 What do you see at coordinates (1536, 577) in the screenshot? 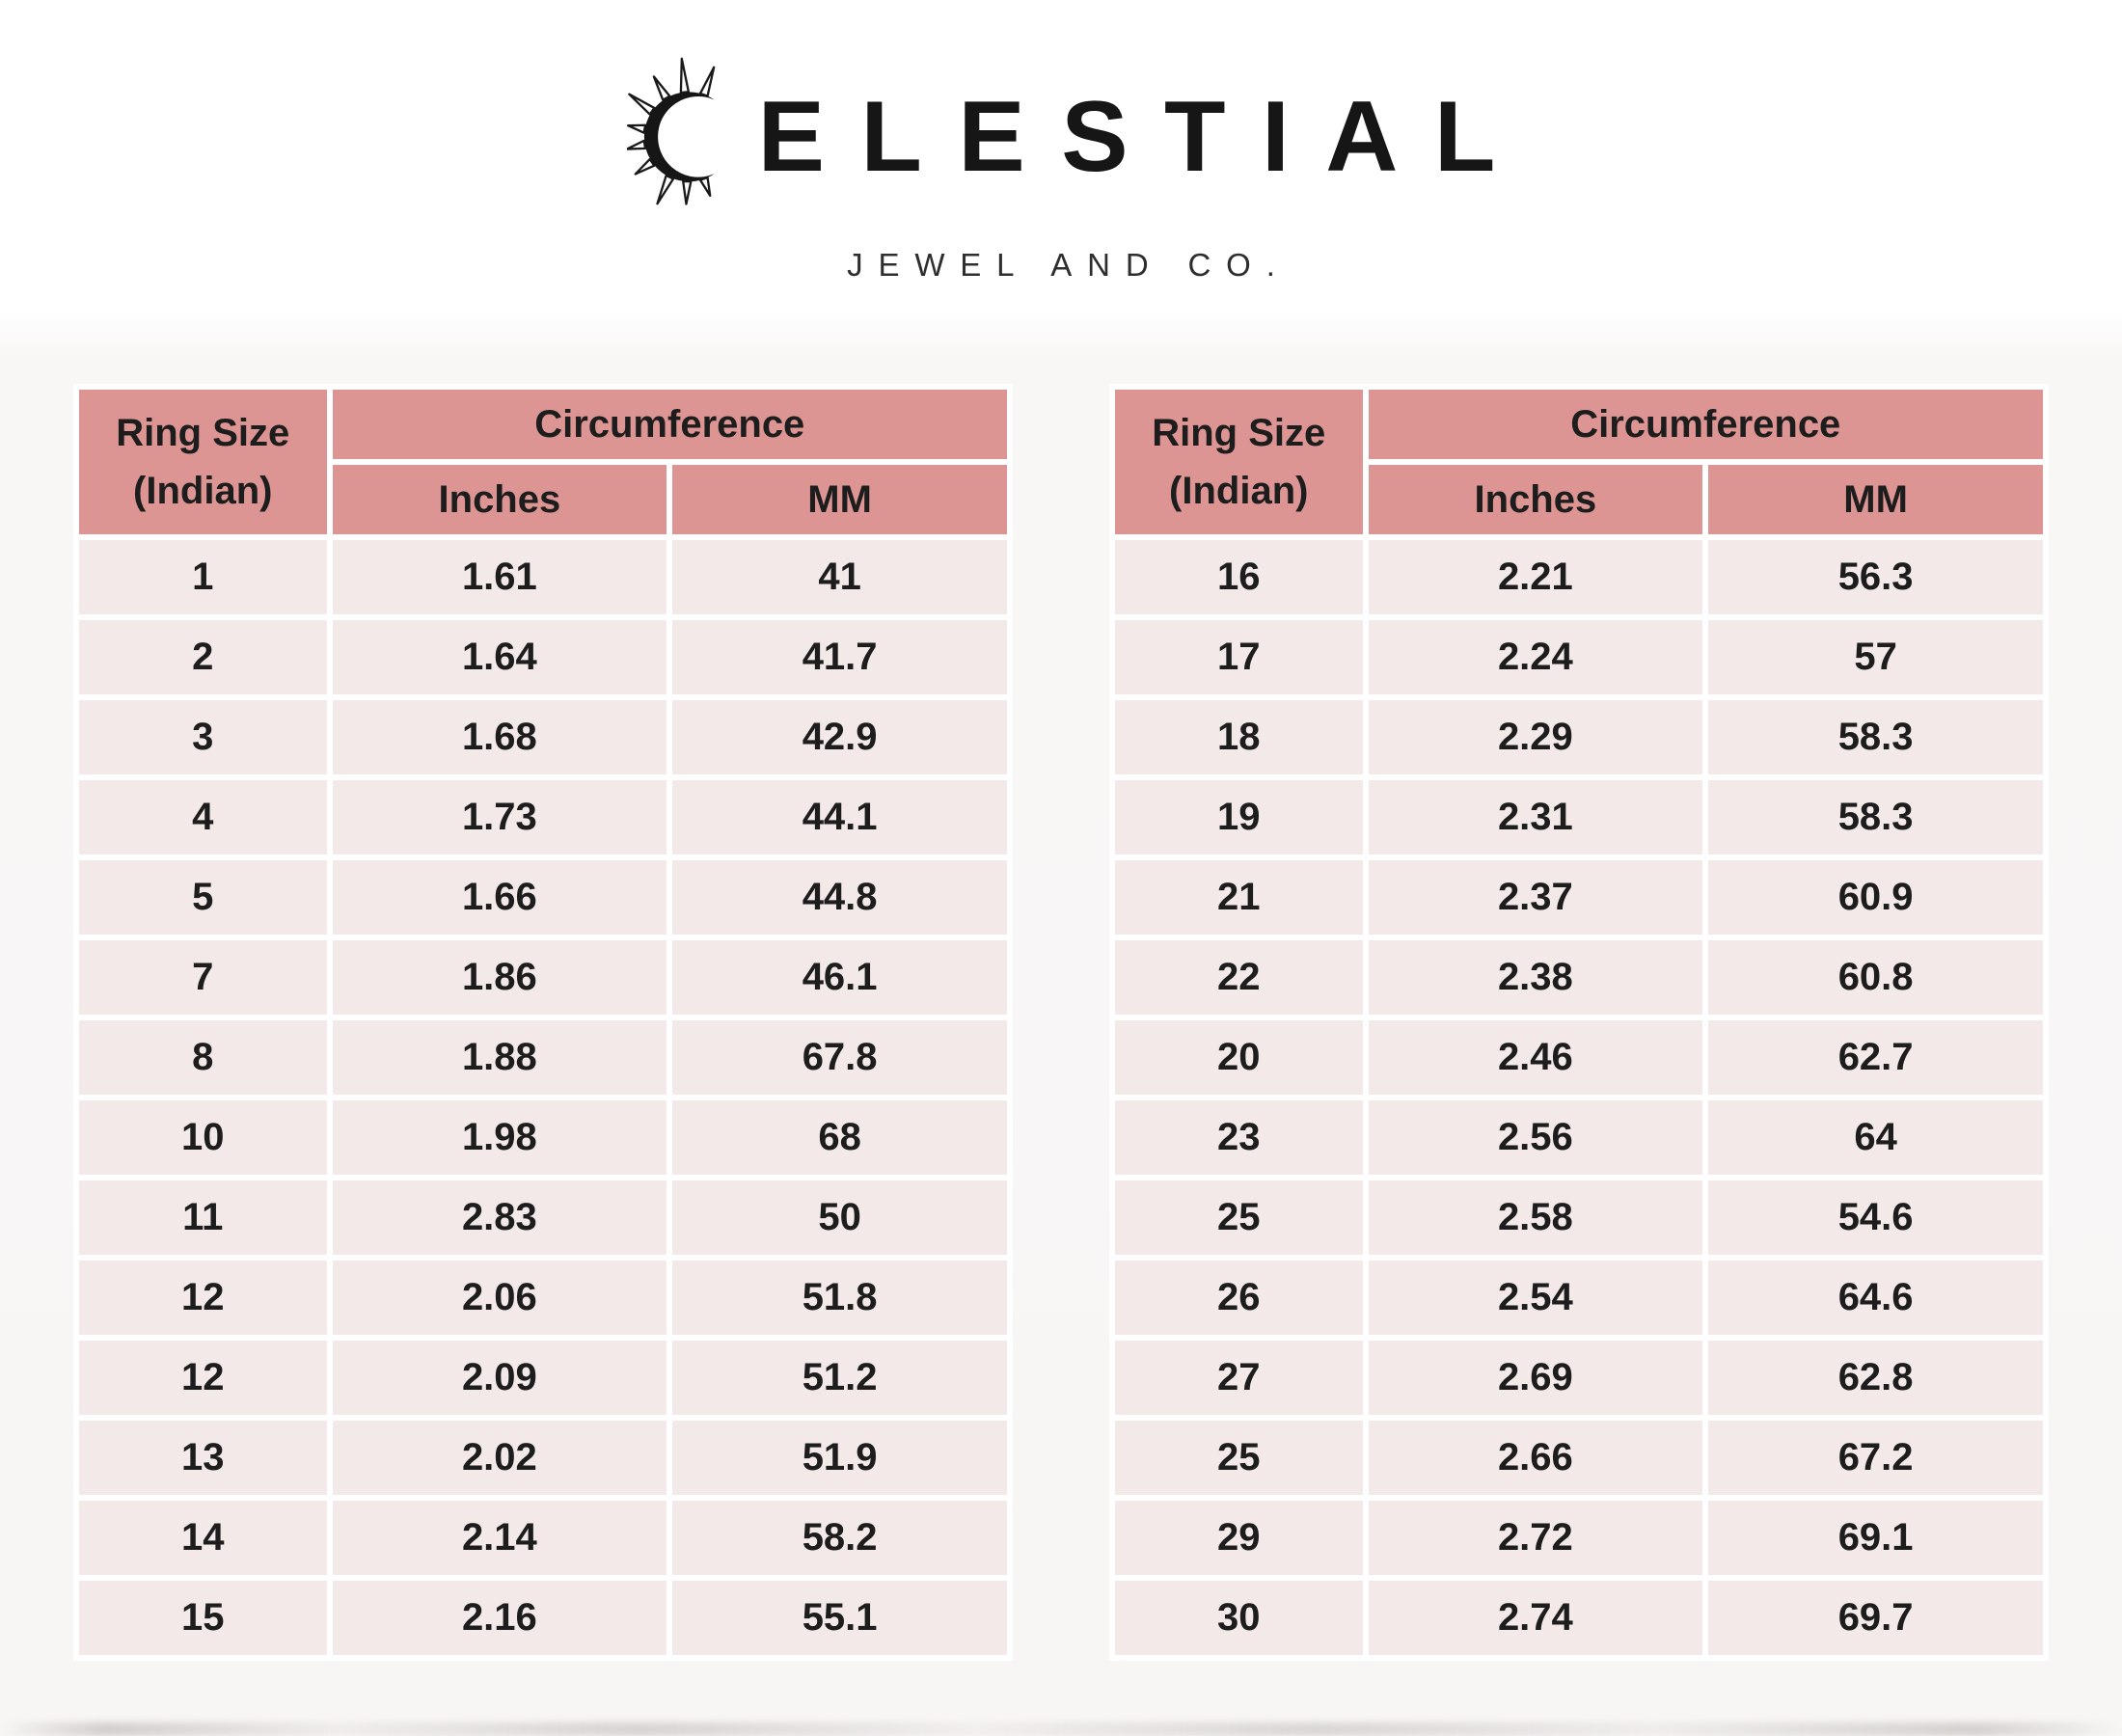
I see `inches-cell: 2.21` at bounding box center [1536, 577].